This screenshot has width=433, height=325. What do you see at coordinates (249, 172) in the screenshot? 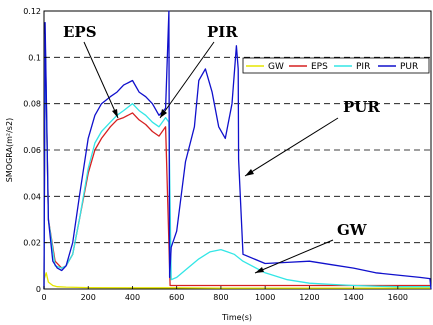
I see `annotation-pur-arrowhead` at bounding box center [249, 172].